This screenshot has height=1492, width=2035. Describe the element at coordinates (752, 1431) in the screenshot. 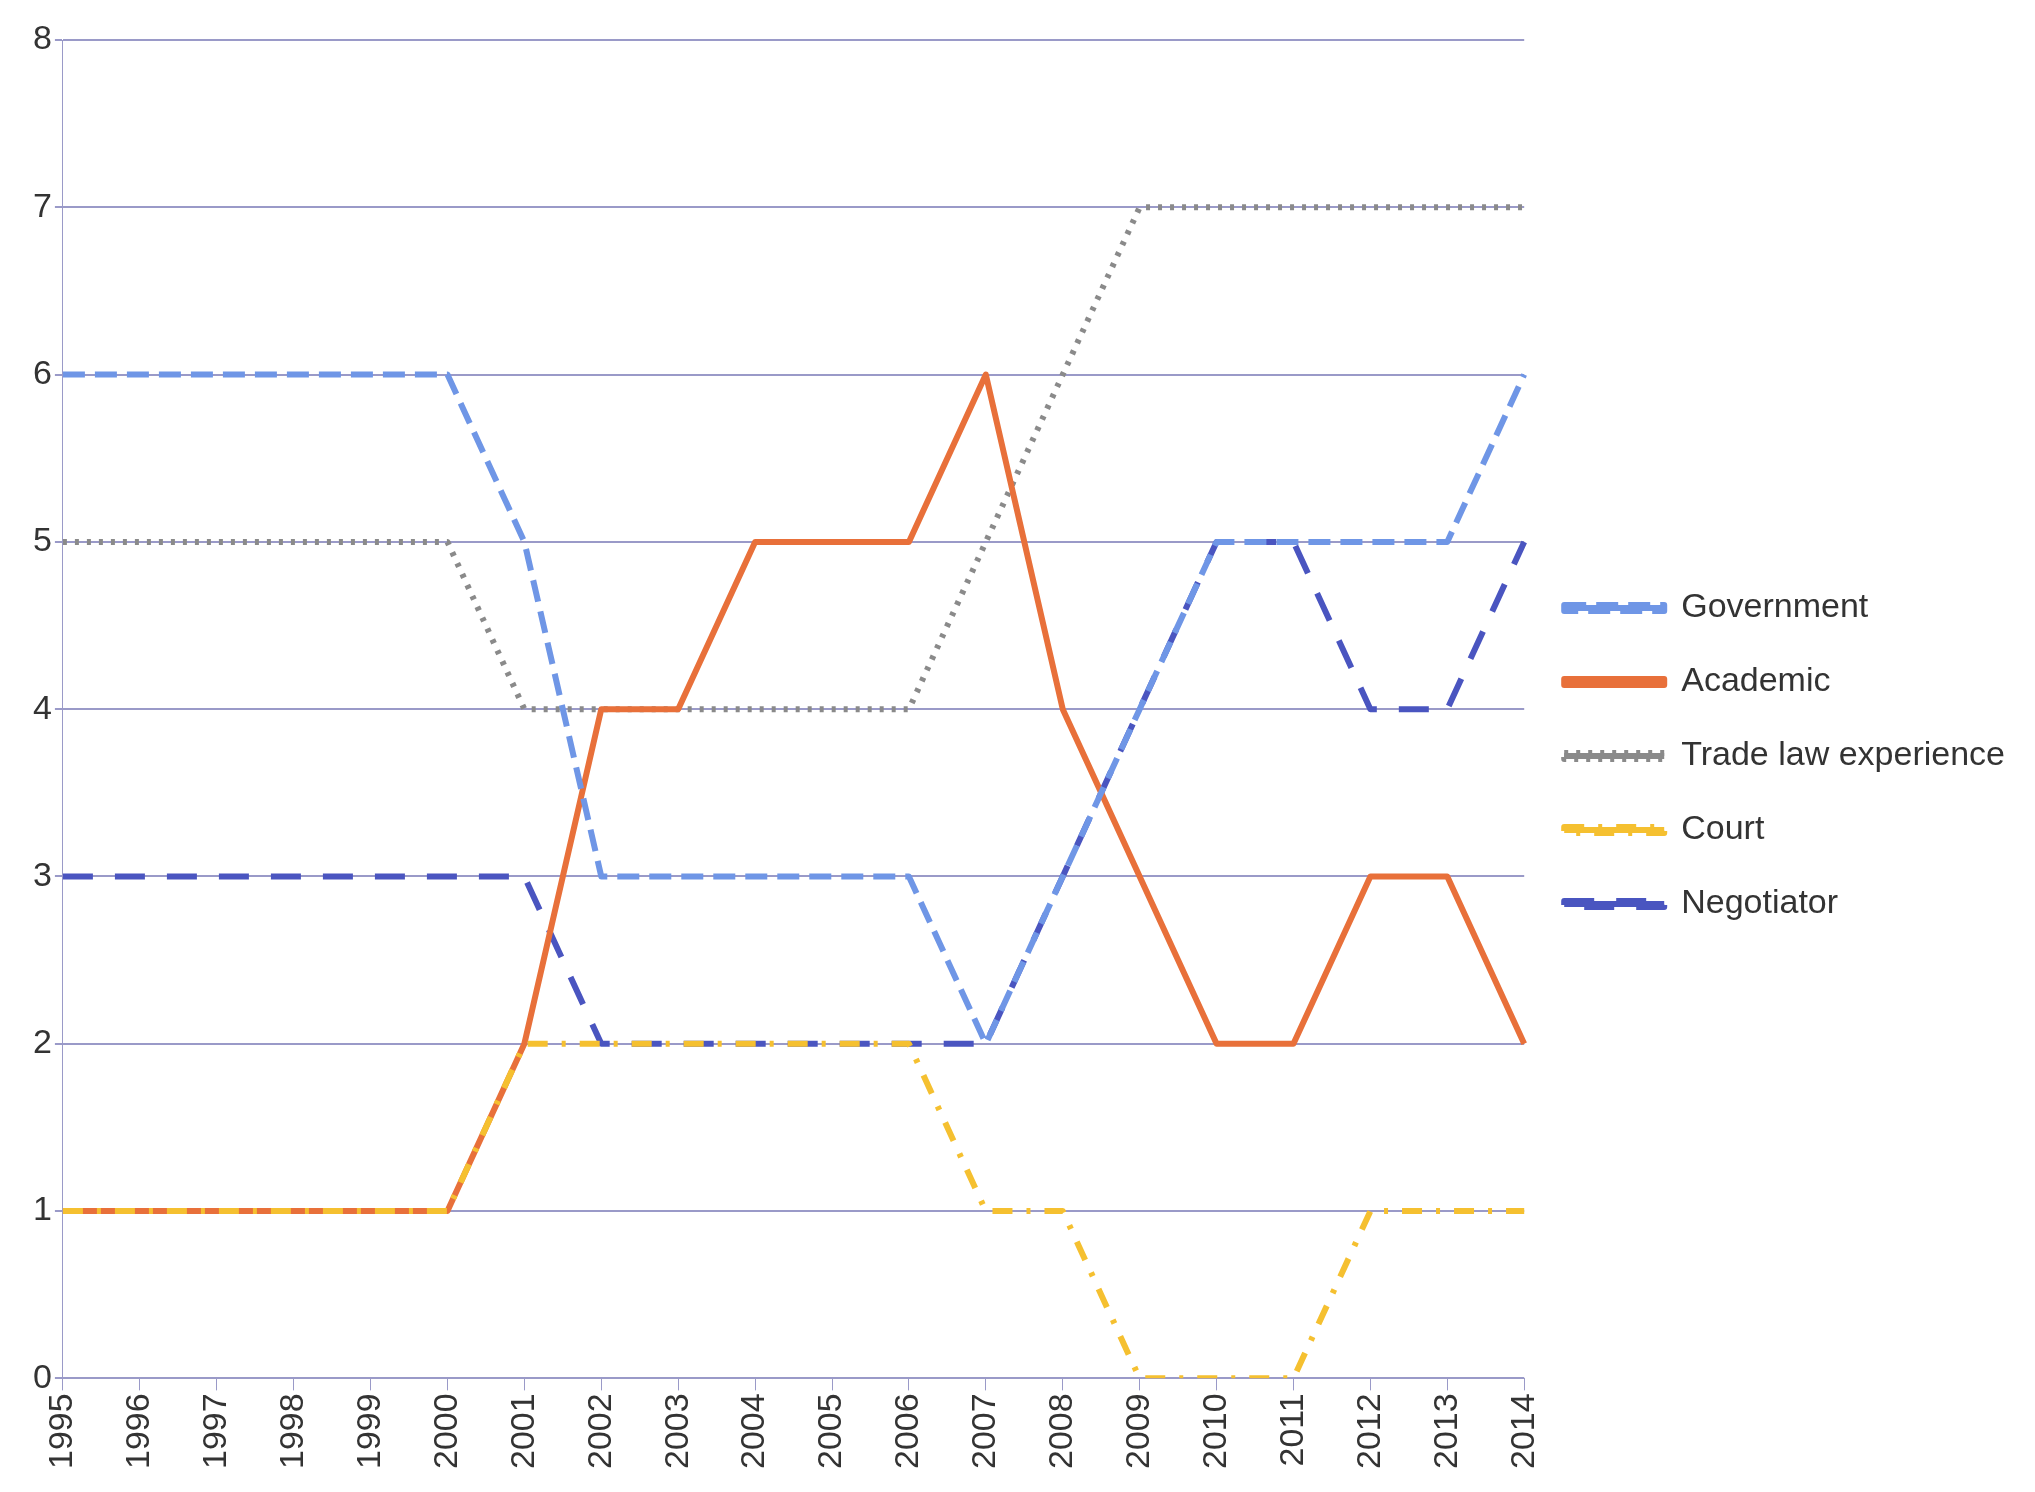

I see `x-tick-label: 2004` at that location.